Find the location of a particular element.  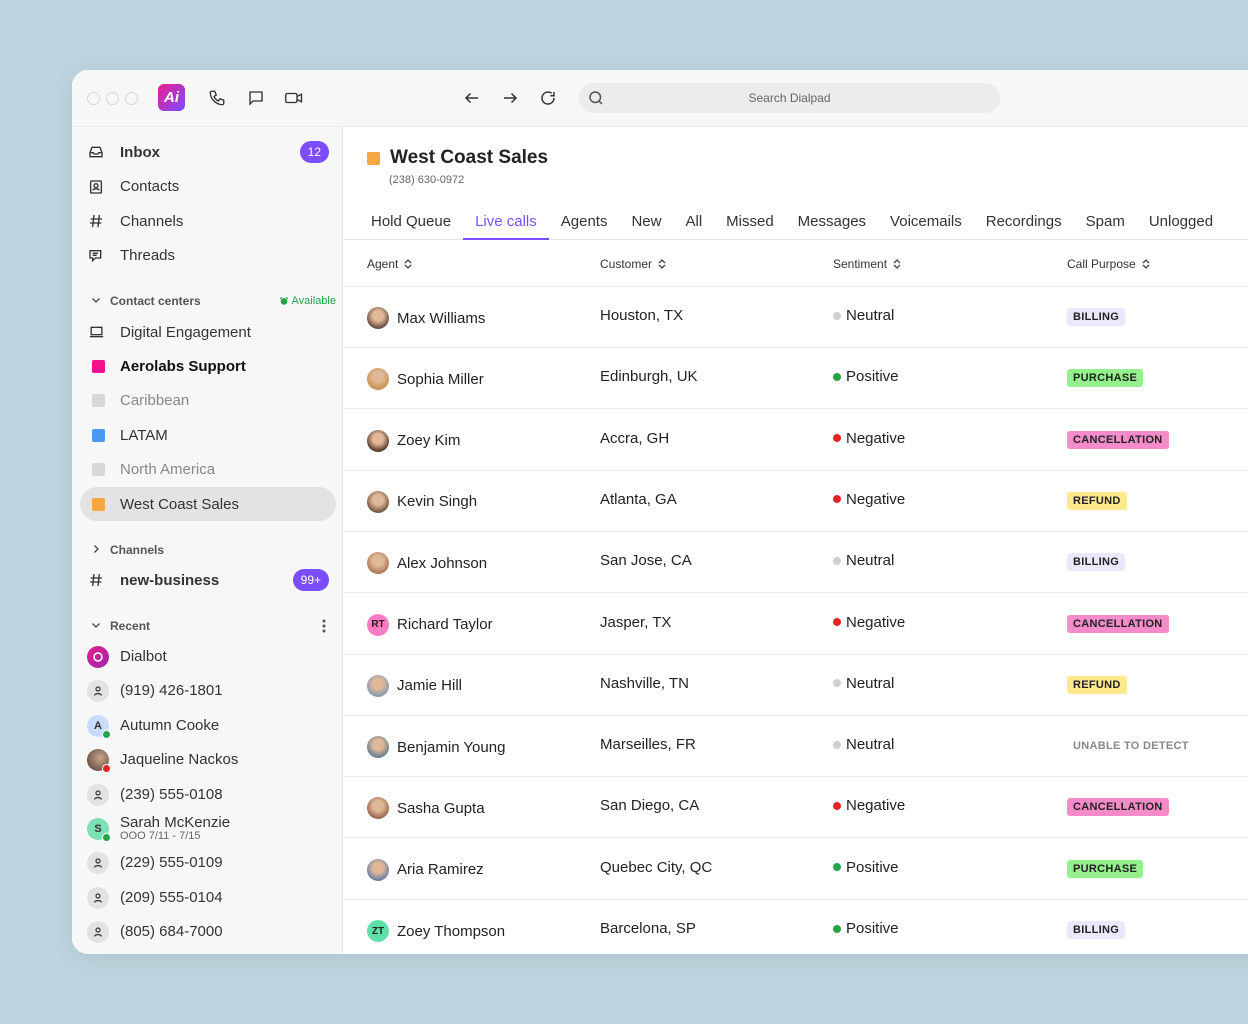

recent-item: A Autumn Cooke is located at coordinates (208, 726).